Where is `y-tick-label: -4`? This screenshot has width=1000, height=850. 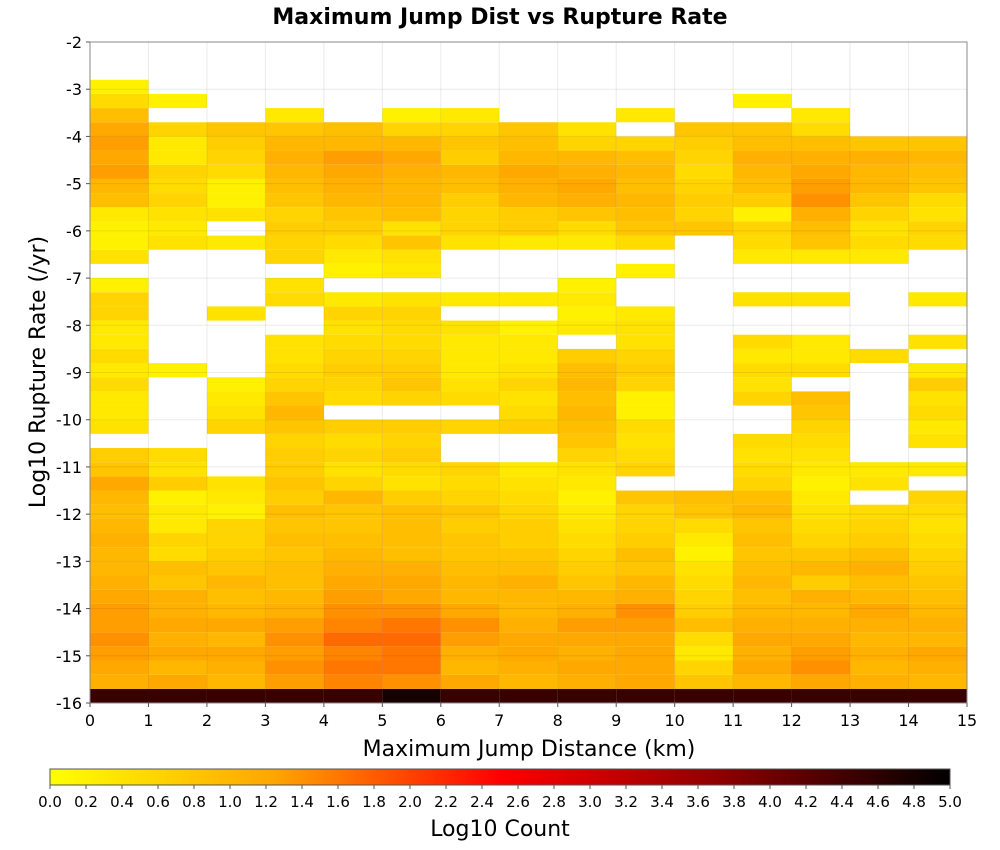 y-tick-label: -4 is located at coordinates (74, 136).